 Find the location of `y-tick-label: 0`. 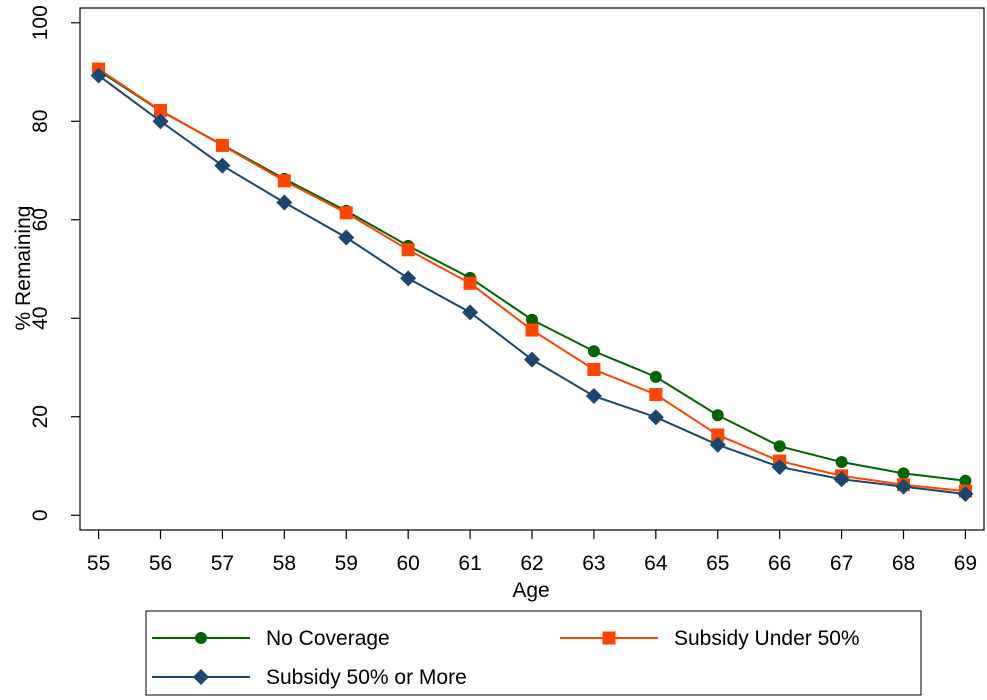

y-tick-label: 0 is located at coordinates (40, 515).